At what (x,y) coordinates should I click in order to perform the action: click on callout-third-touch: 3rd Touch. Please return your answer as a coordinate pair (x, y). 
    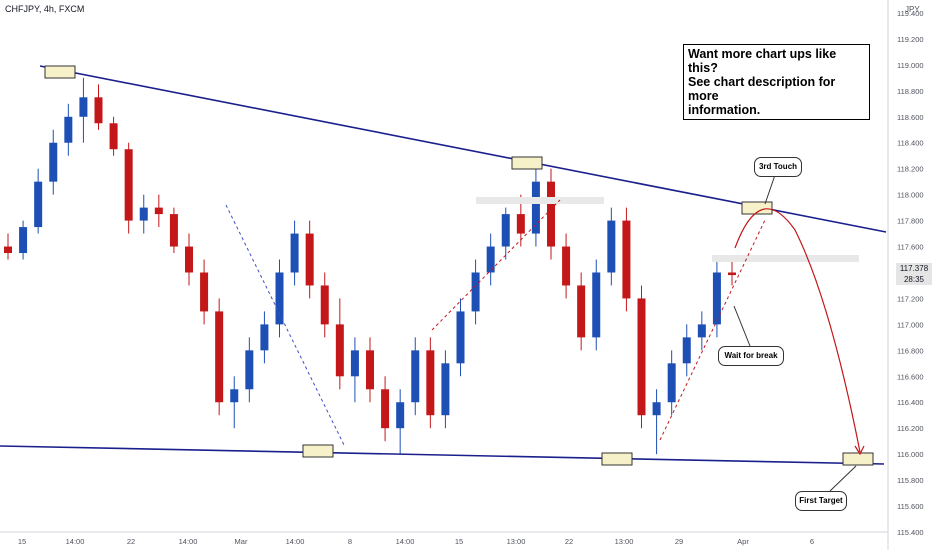
    Looking at the image, I should click on (778, 167).